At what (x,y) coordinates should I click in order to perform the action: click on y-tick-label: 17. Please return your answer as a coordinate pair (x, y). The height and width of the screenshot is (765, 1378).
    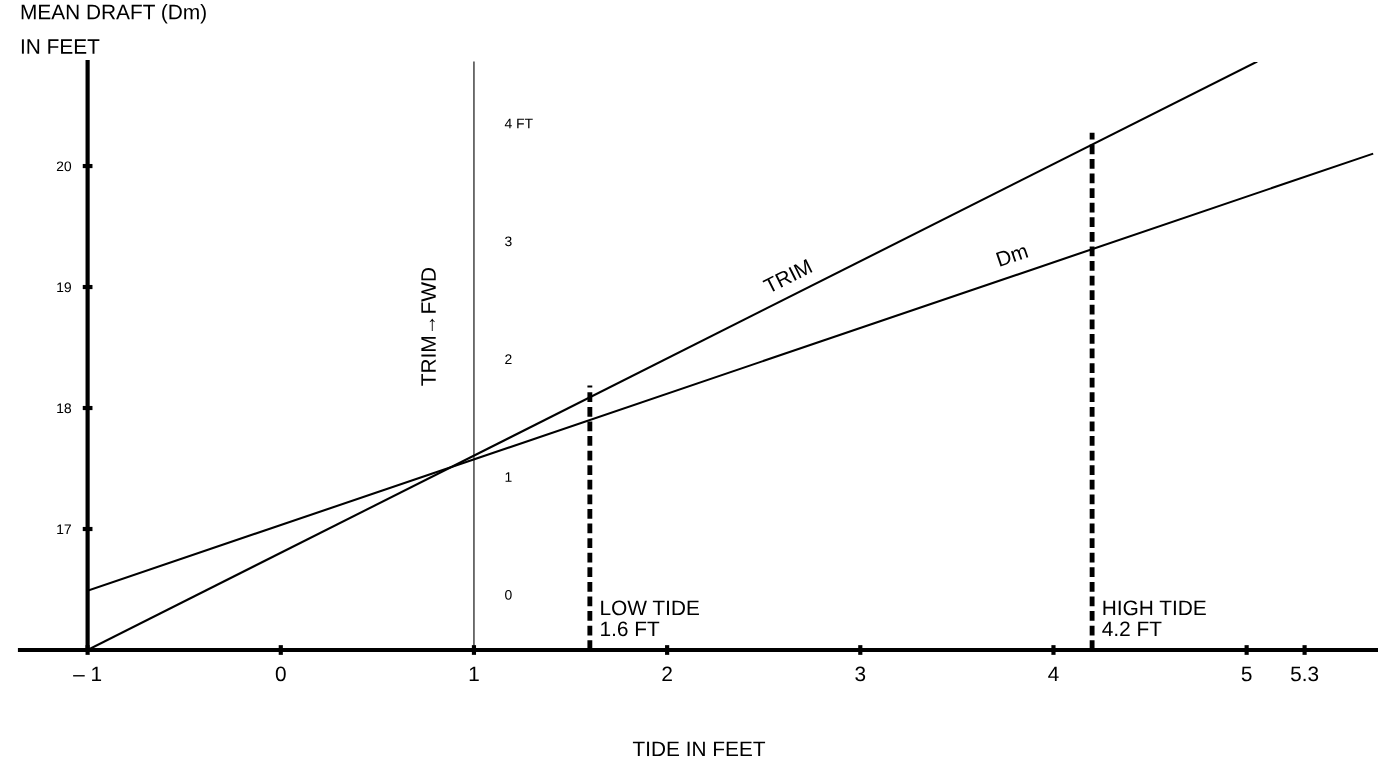
    Looking at the image, I should click on (64, 529).